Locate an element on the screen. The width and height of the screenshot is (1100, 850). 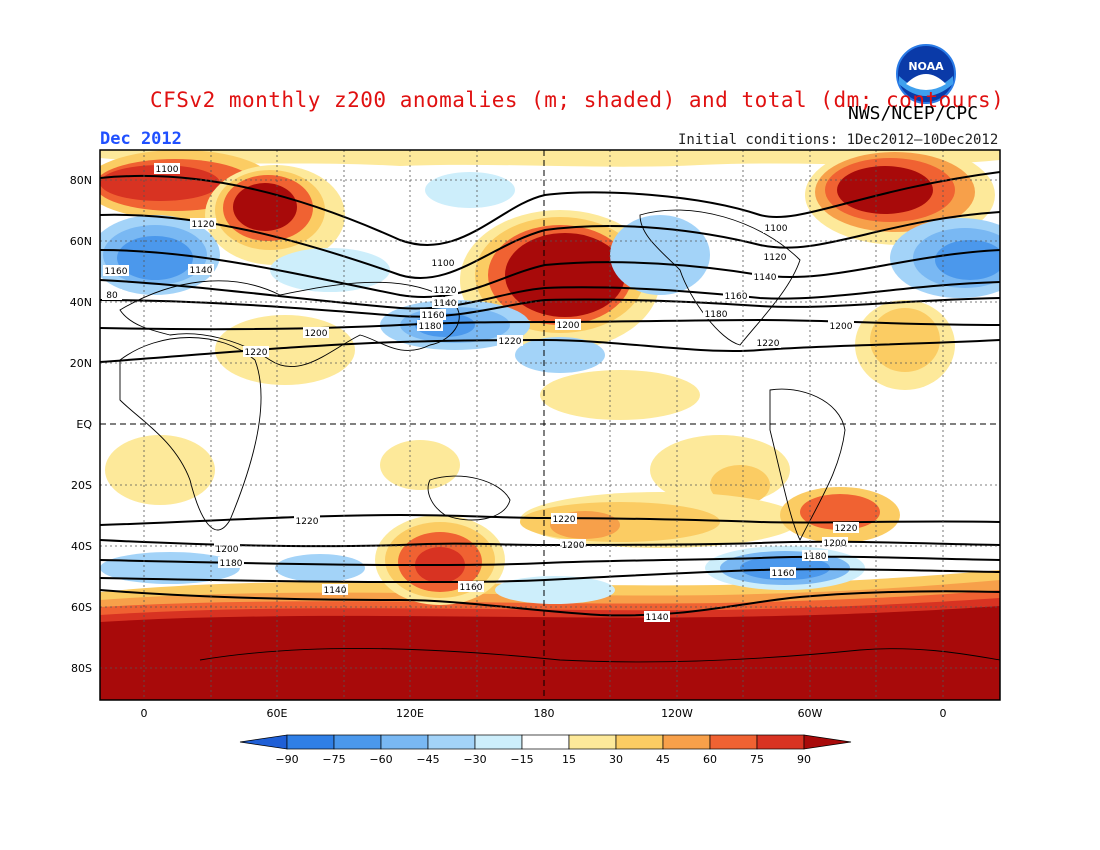
lat-label: 20S is located at coordinates (81, 485).